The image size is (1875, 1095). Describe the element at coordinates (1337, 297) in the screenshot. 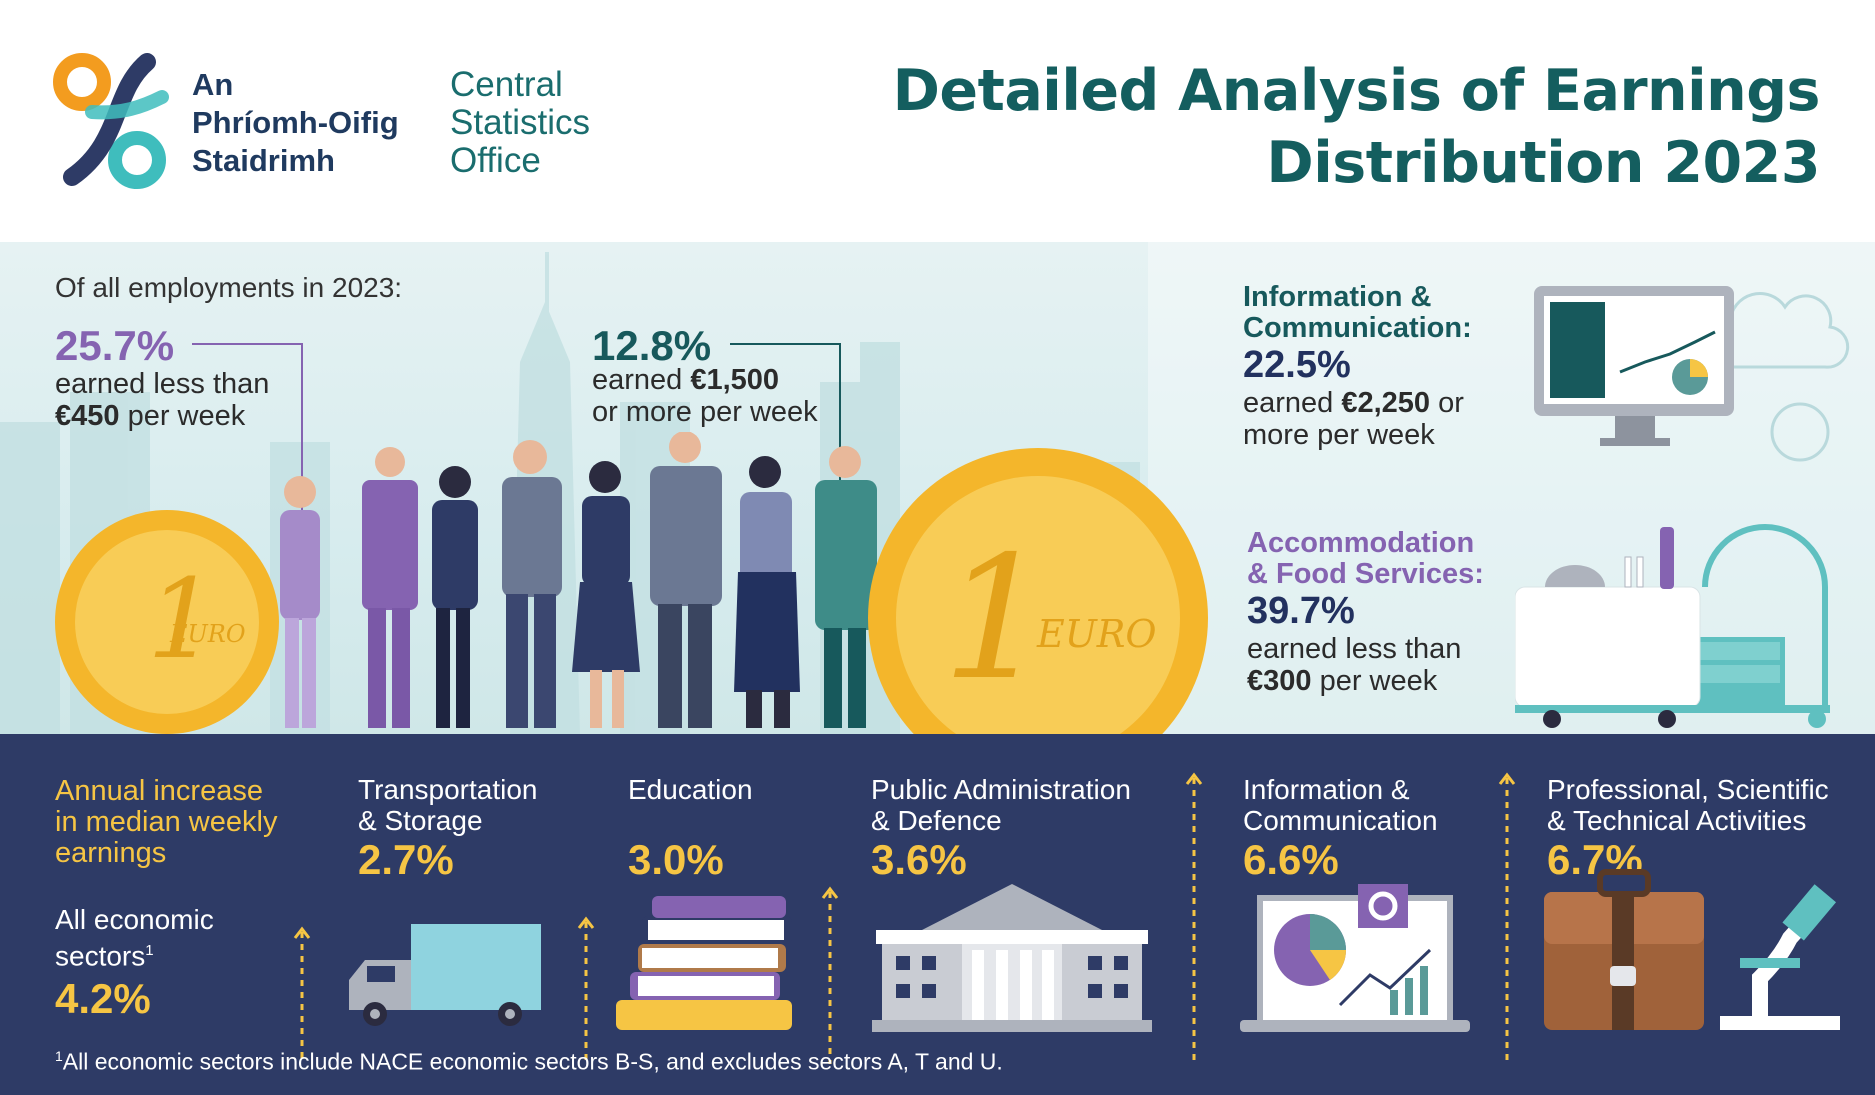

I see `sector-name-line: Information &` at that location.